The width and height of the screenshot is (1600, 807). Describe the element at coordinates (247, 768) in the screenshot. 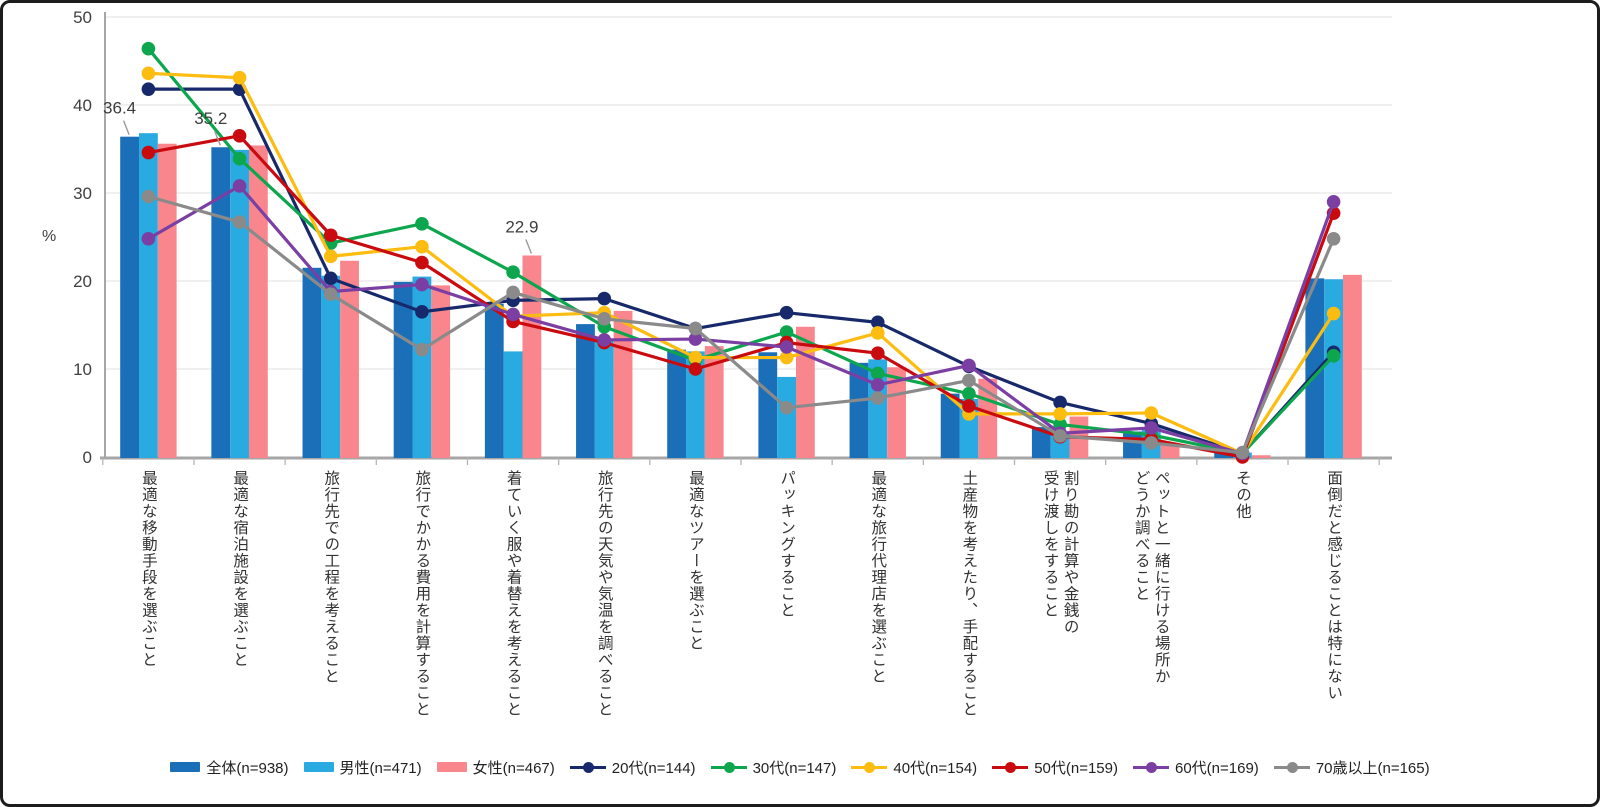

I see `legend-label: 全体(n=938)` at that location.